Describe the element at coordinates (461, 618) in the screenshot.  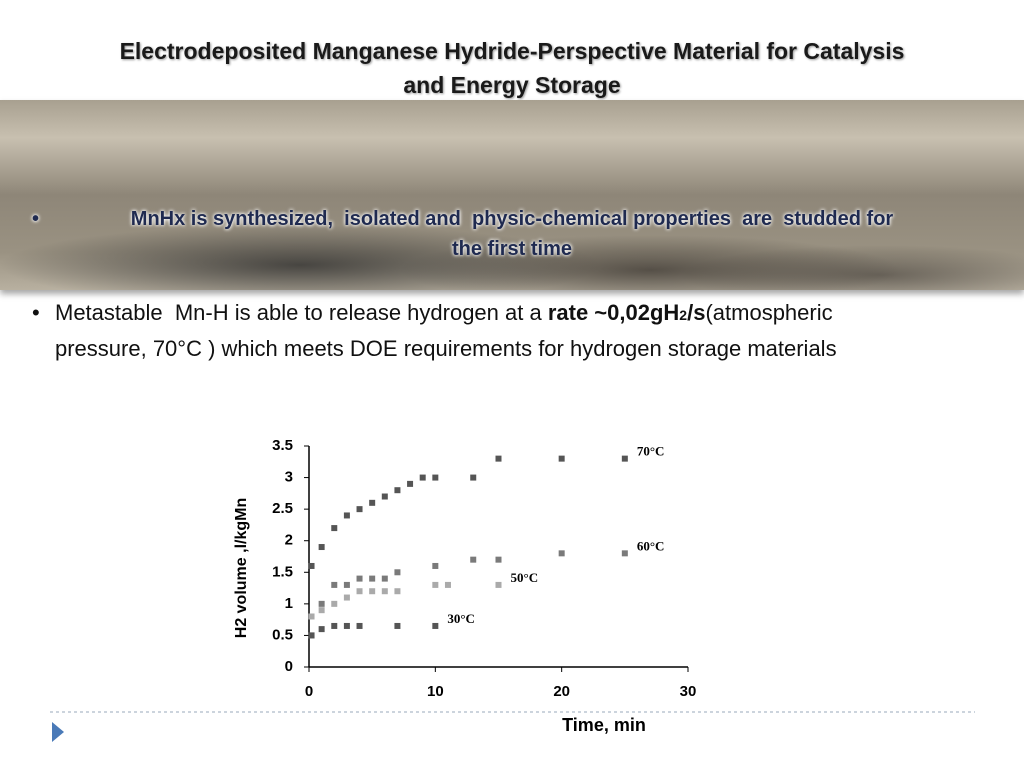
I see `series-label: 30°C` at that location.